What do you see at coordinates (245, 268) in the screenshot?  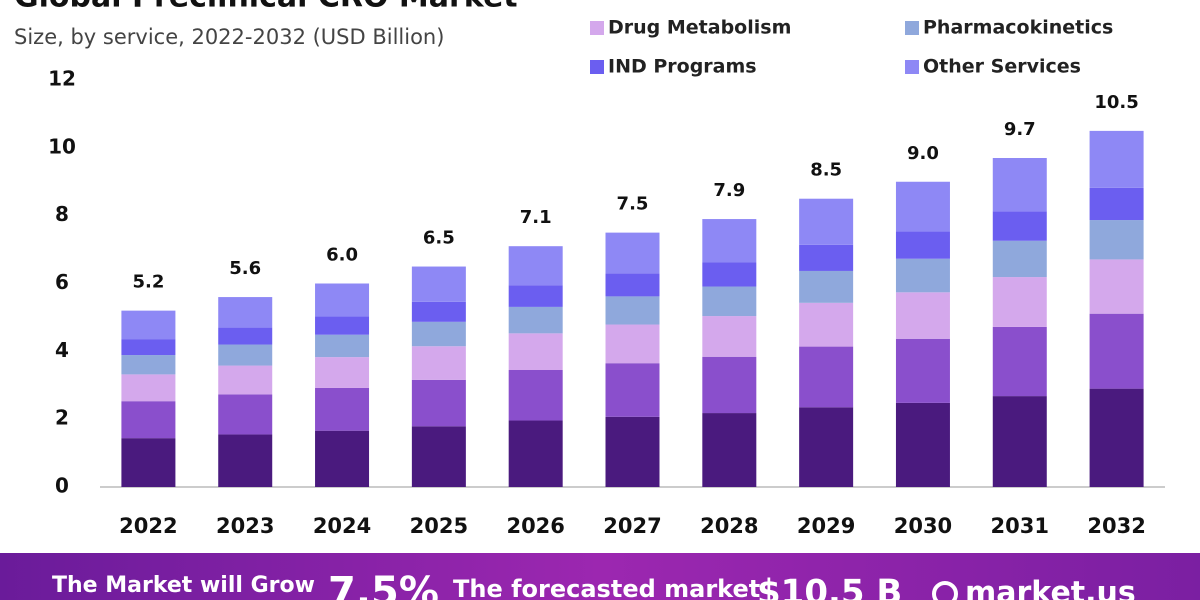 I see `total-label: 5.6` at bounding box center [245, 268].